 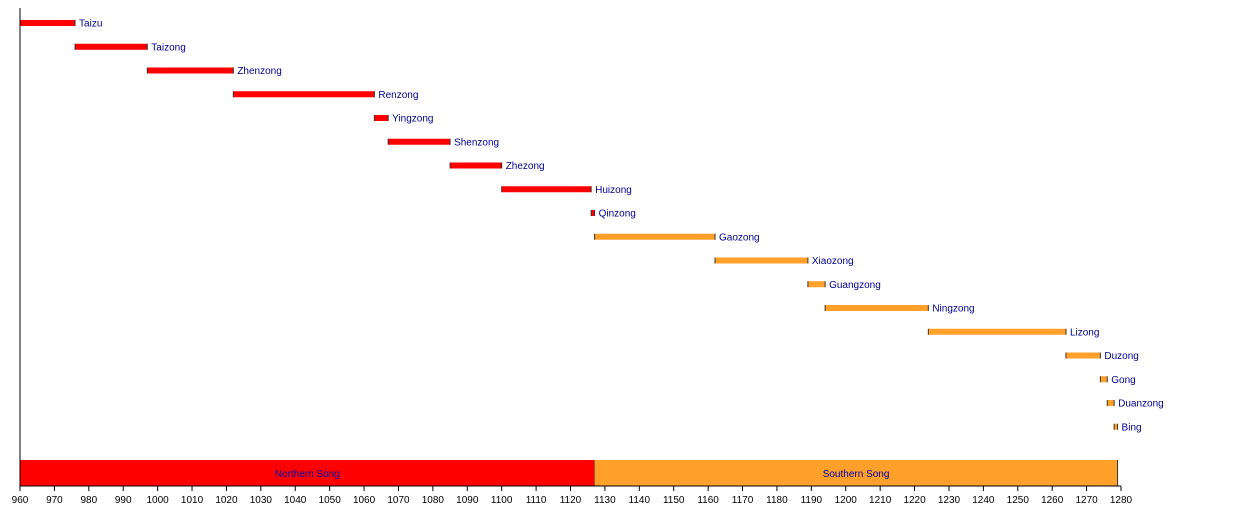 What do you see at coordinates (476, 165) in the screenshot?
I see `reign-bar-zhezong` at bounding box center [476, 165].